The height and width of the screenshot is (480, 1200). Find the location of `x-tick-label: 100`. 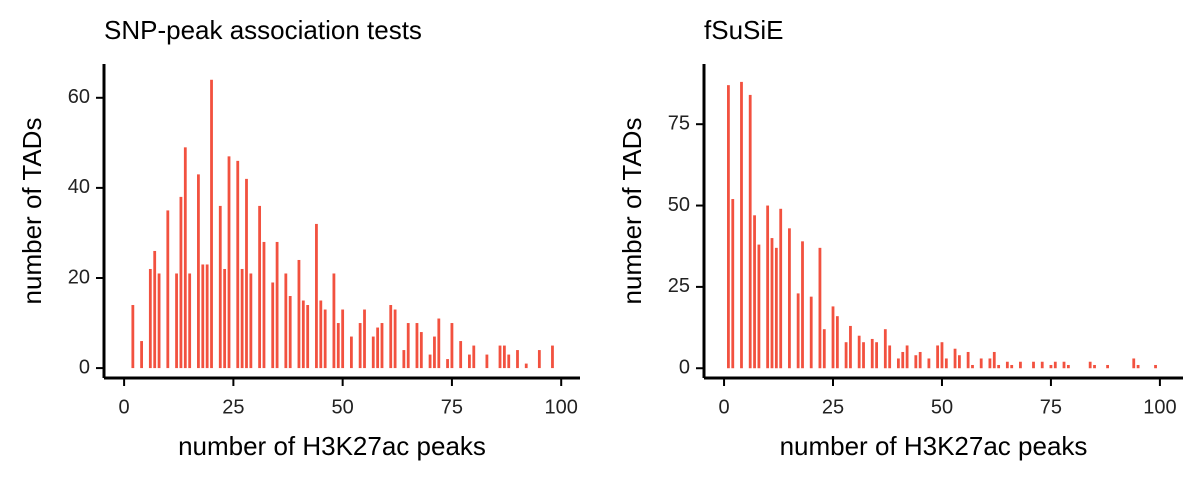

x-tick-label: 100 is located at coordinates (1159, 407).